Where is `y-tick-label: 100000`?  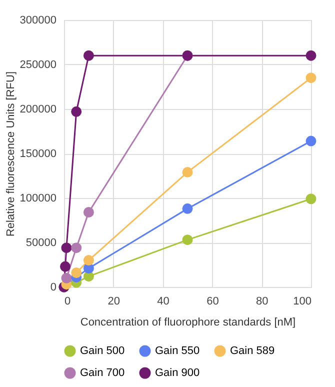 y-tick-label: 100000 is located at coordinates (38, 198).